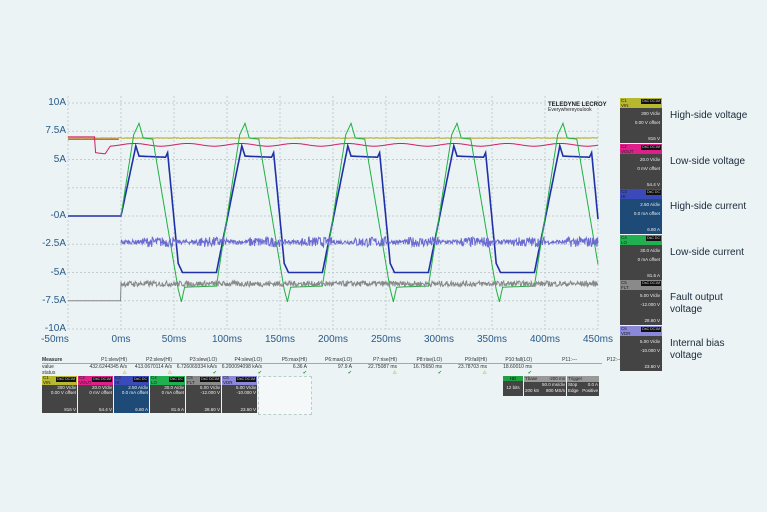 The height and width of the screenshot is (512, 767). I want to click on volts-per-div: 20.0 V/div, so click(649, 159).